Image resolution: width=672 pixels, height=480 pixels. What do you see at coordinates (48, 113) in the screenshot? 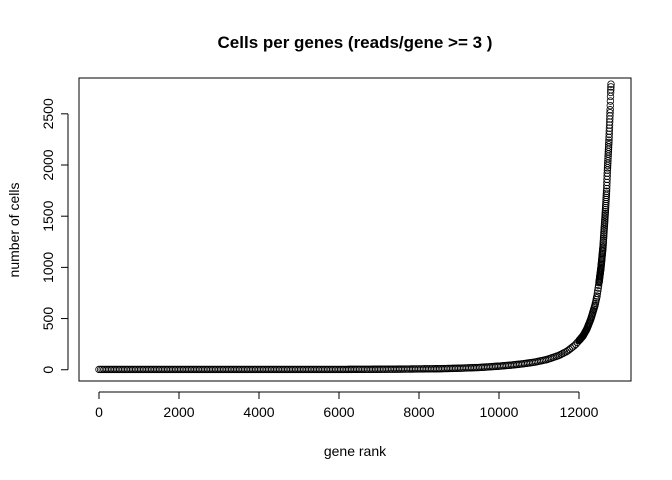
I see `y-tick-label: 2500` at bounding box center [48, 113].